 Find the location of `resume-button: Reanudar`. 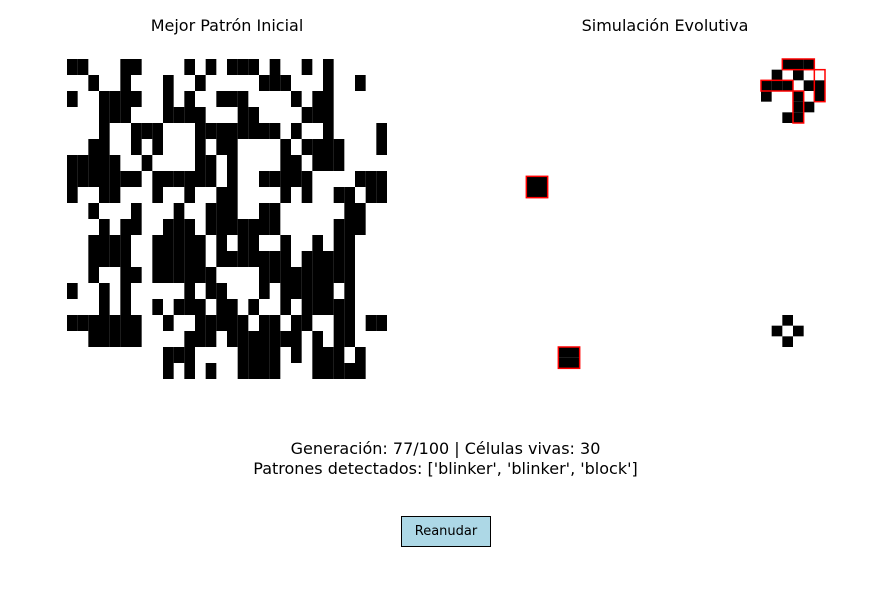

resume-button: Reanudar is located at coordinates (446, 531).